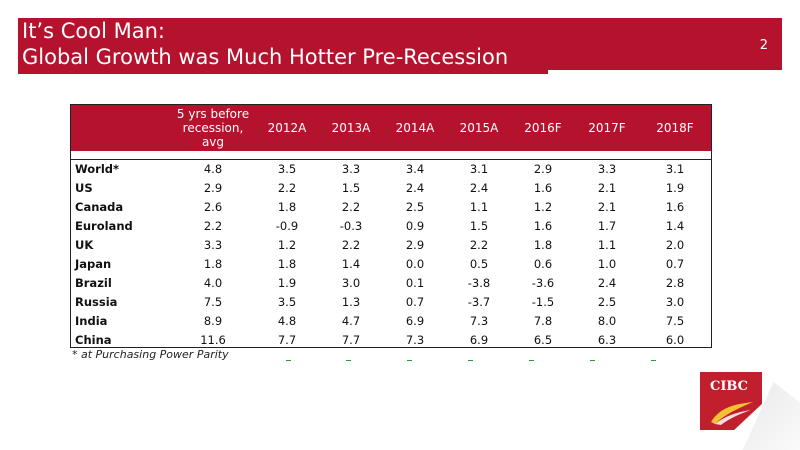  What do you see at coordinates (213, 339) in the screenshot?
I see `avg-cell: 11.6` at bounding box center [213, 339].